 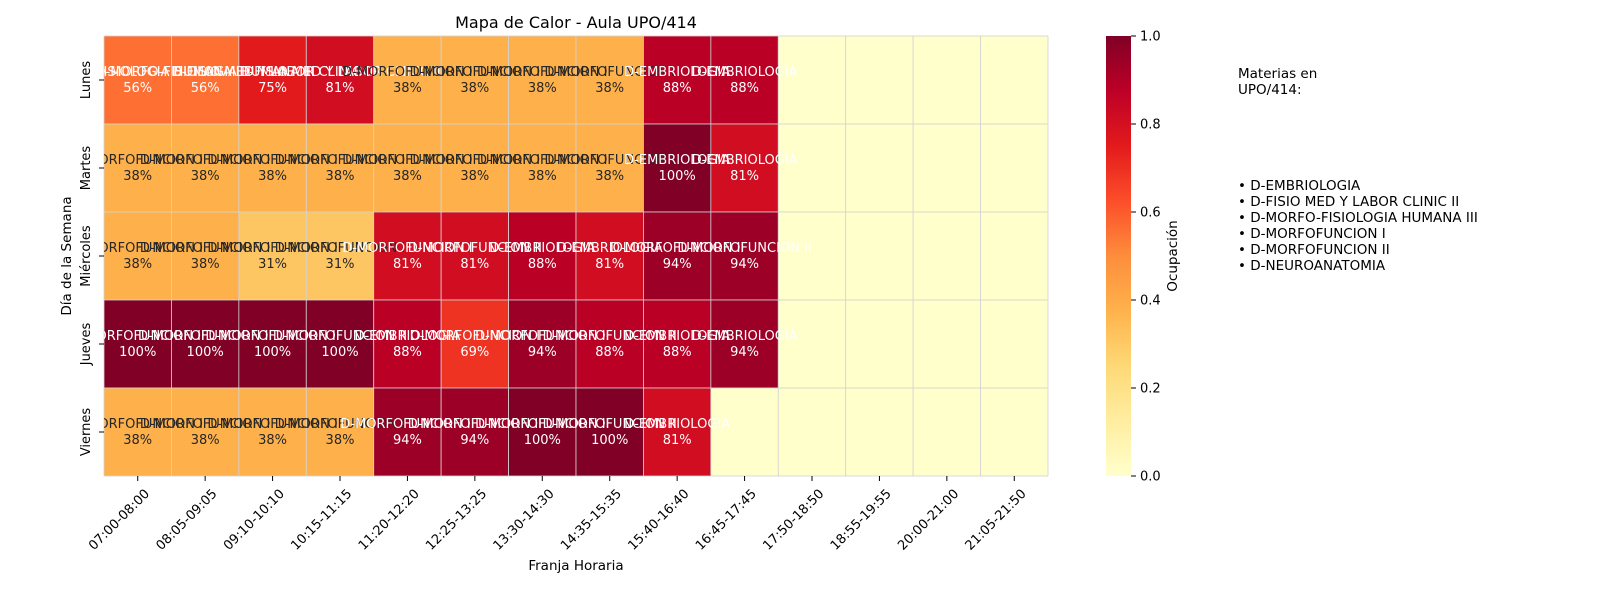 What do you see at coordinates (272, 264) in the screenshot?
I see `cell-percent: 31%` at bounding box center [272, 264].